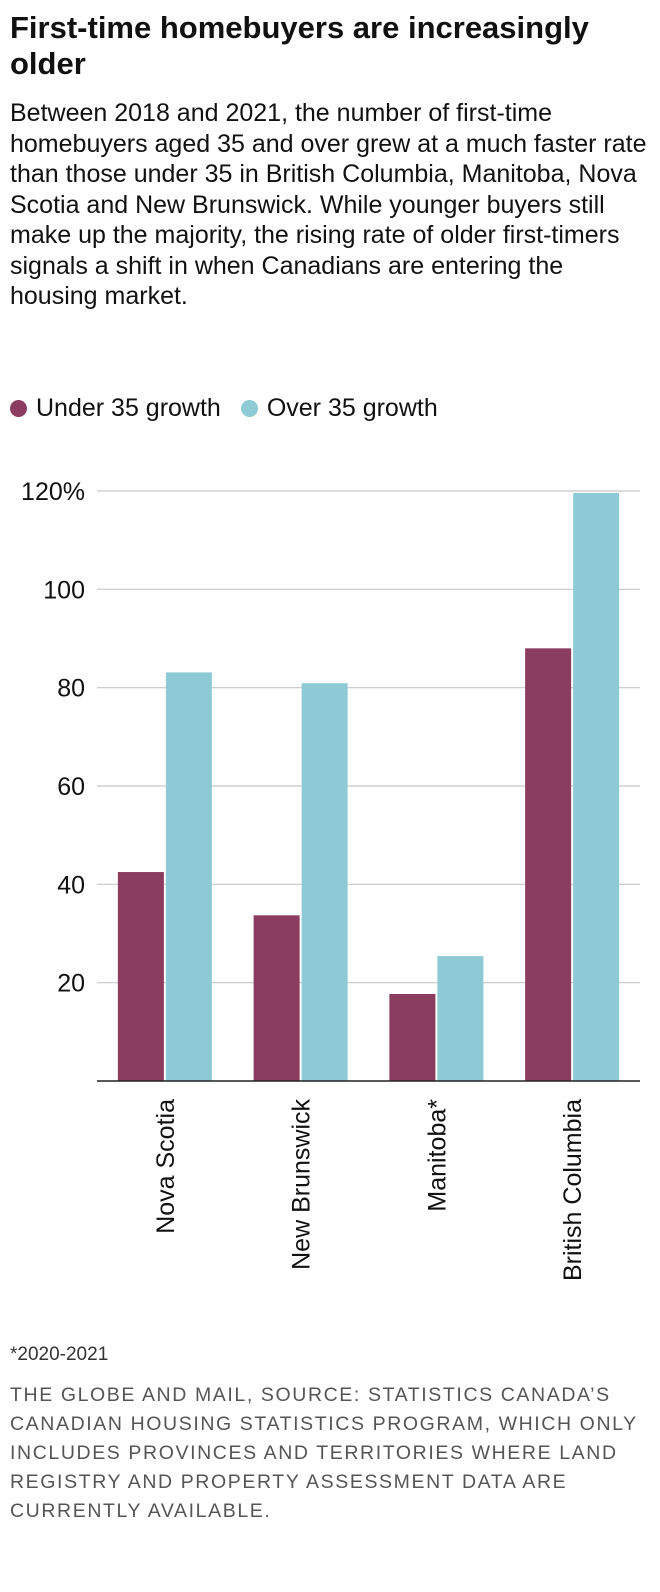 The image size is (660, 1592). Describe the element at coordinates (234, 408) in the screenshot. I see `legend: Under 35 growth Over 35 growth` at that location.